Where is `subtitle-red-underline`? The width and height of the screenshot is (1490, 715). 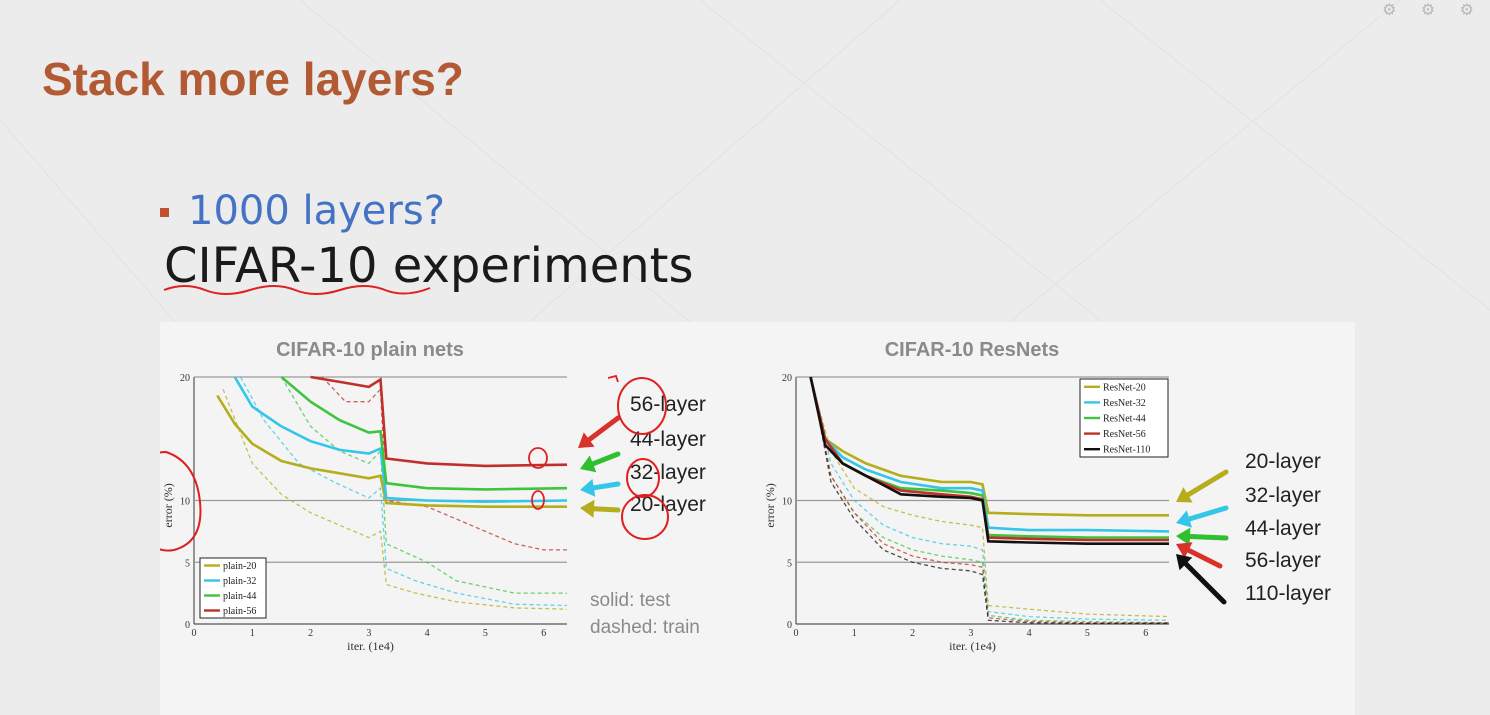
subtitle-red-underline is located at coordinates (297, 290).